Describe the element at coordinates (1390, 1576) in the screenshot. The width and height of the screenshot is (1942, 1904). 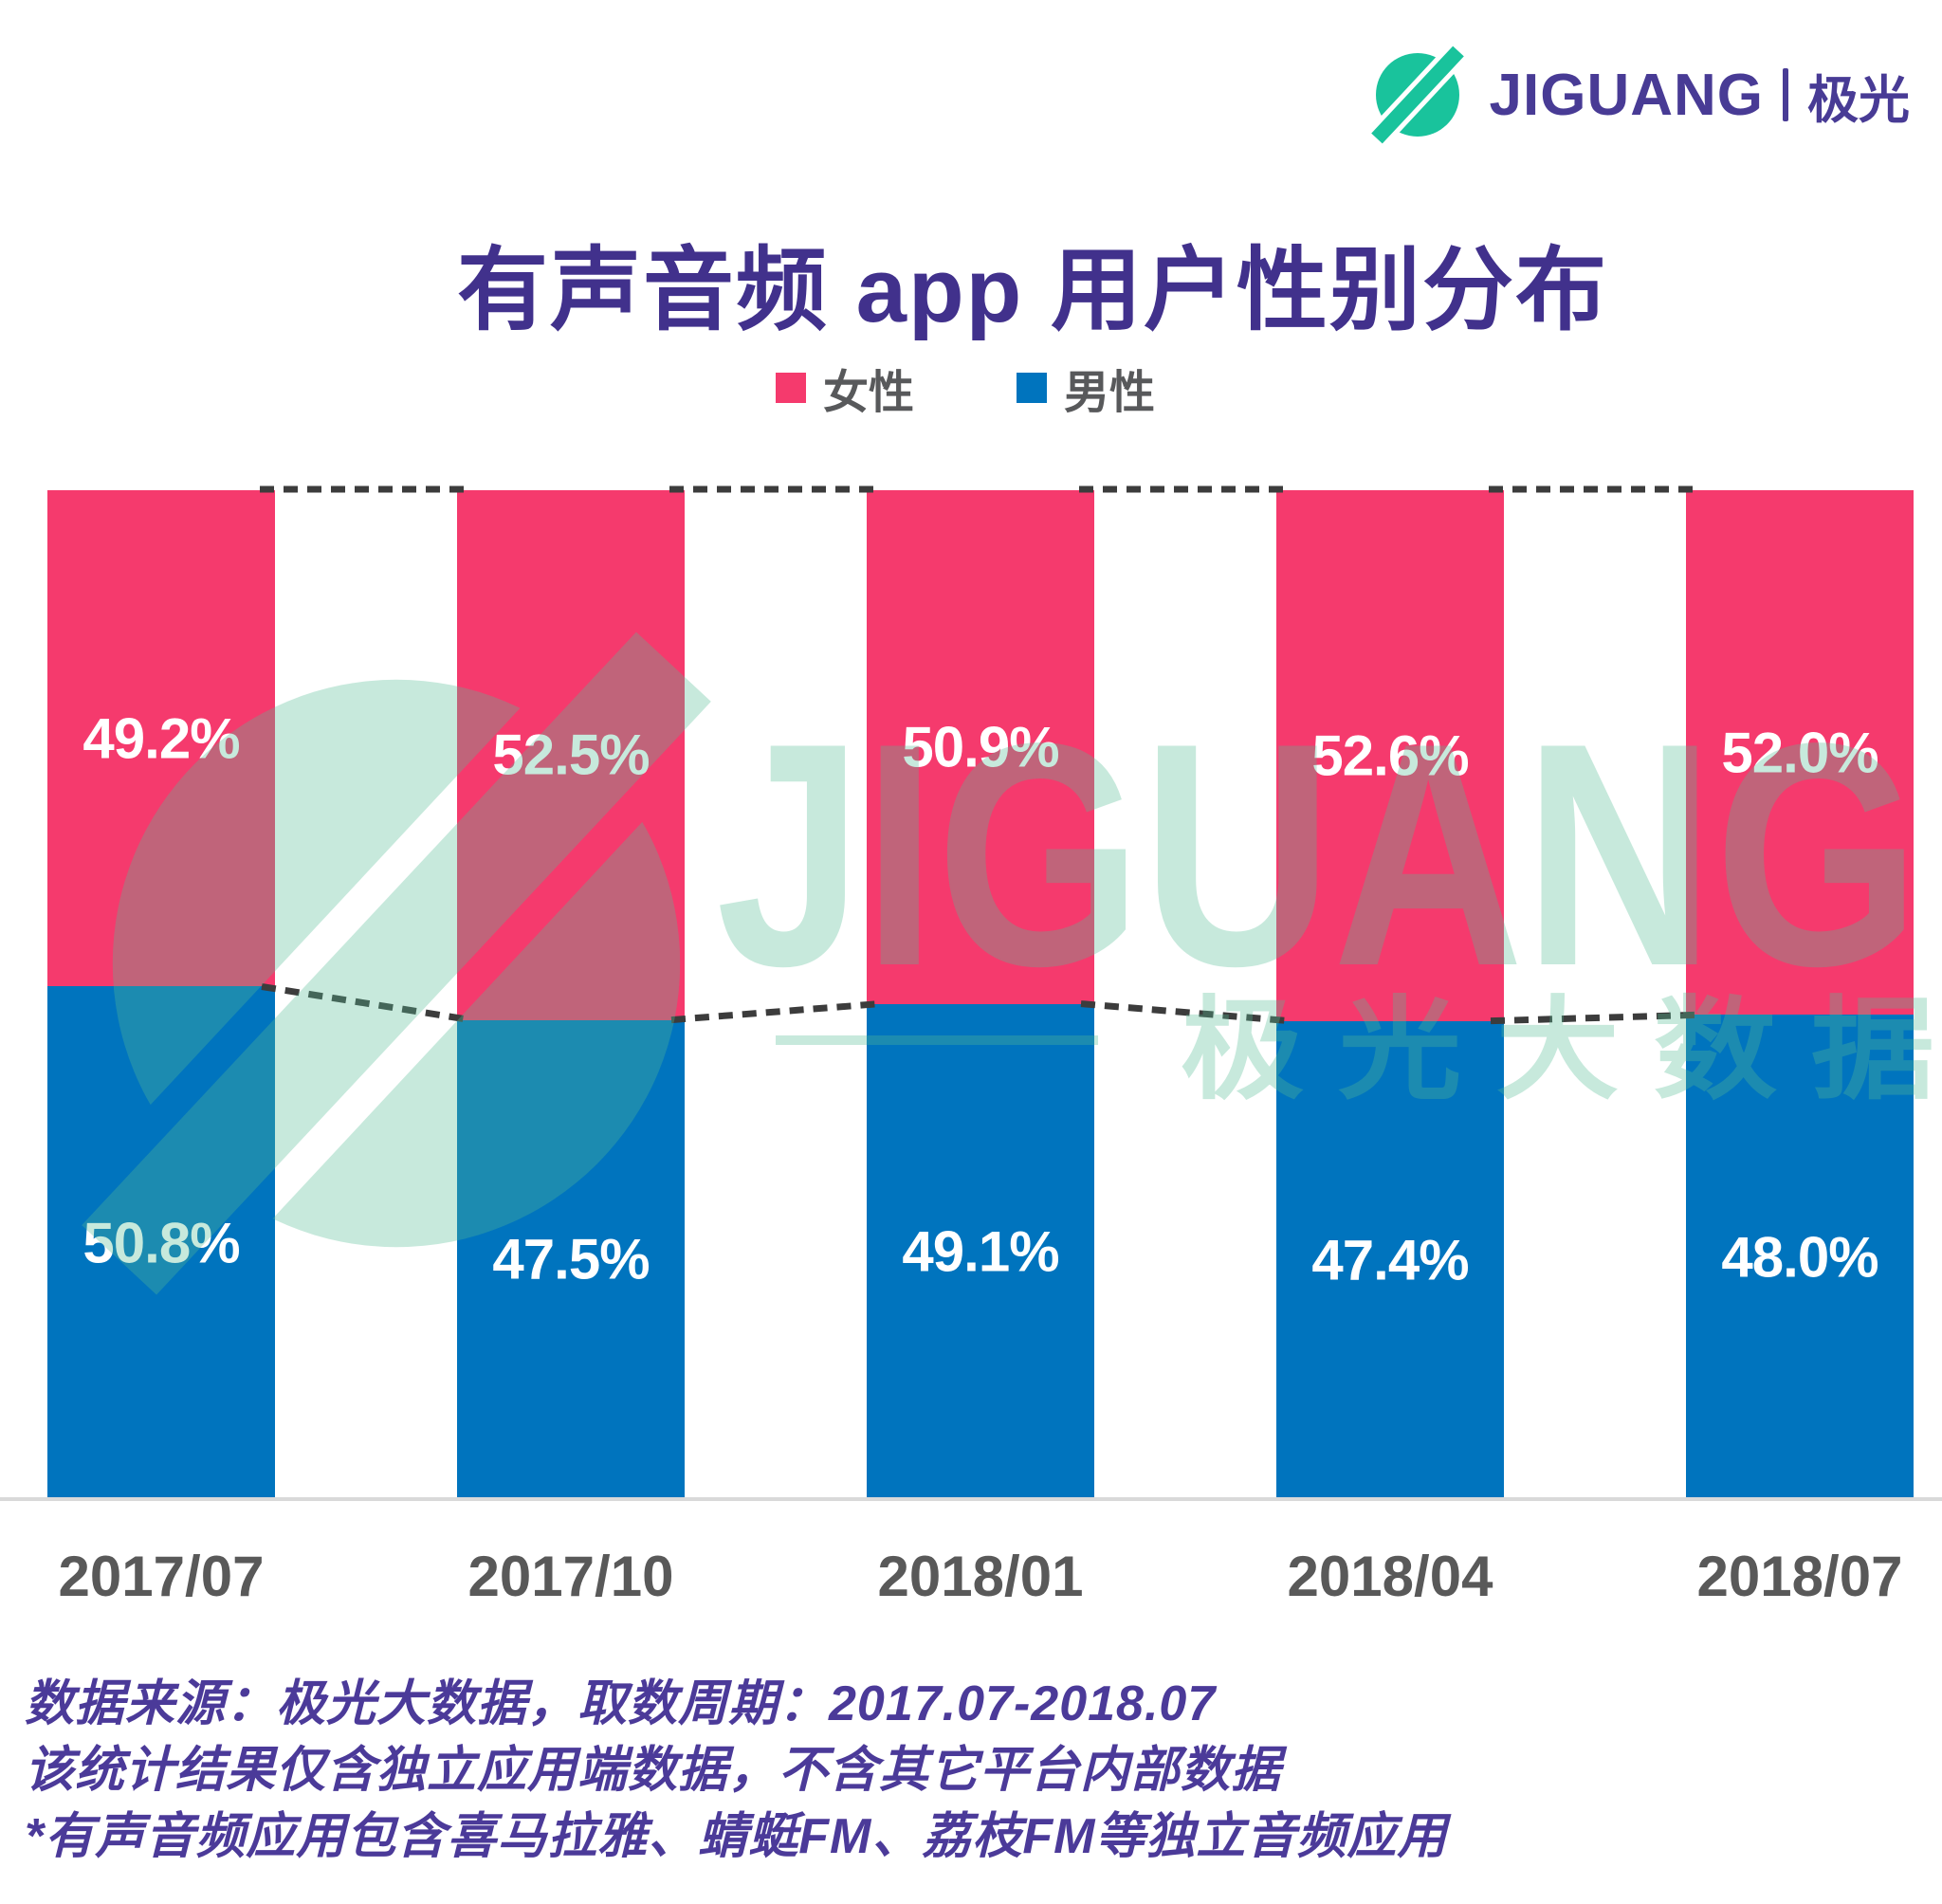
I see `x-axis-label: 2018/04` at that location.